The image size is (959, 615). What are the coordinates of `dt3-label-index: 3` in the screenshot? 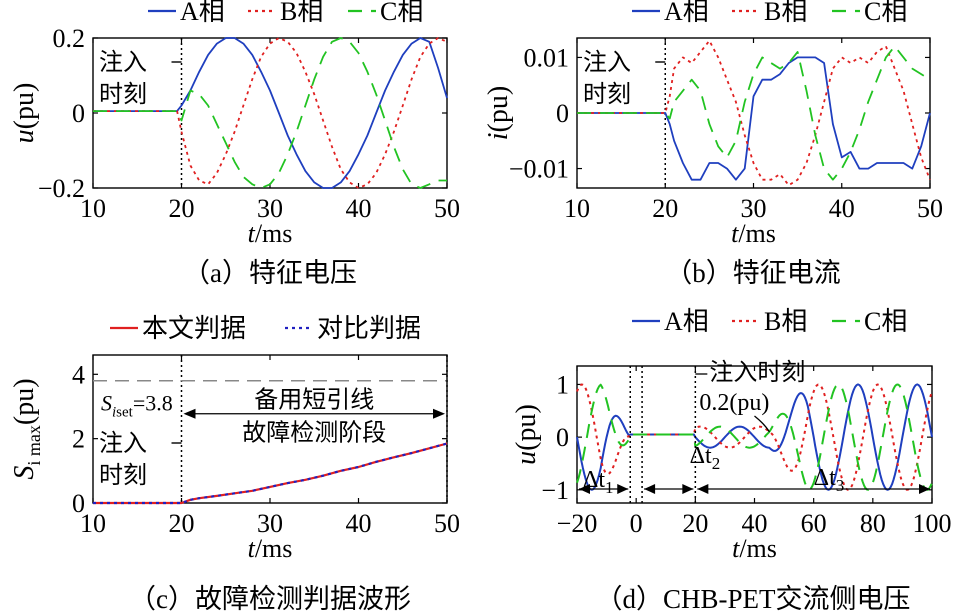 It's located at (840, 485).